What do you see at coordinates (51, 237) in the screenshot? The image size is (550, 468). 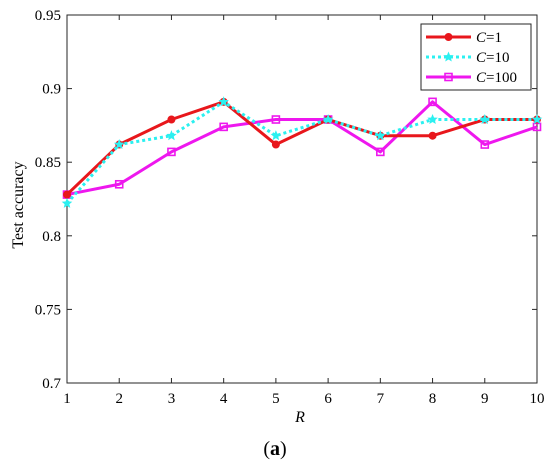 I see `y-tick-label: 0.8` at bounding box center [51, 237].